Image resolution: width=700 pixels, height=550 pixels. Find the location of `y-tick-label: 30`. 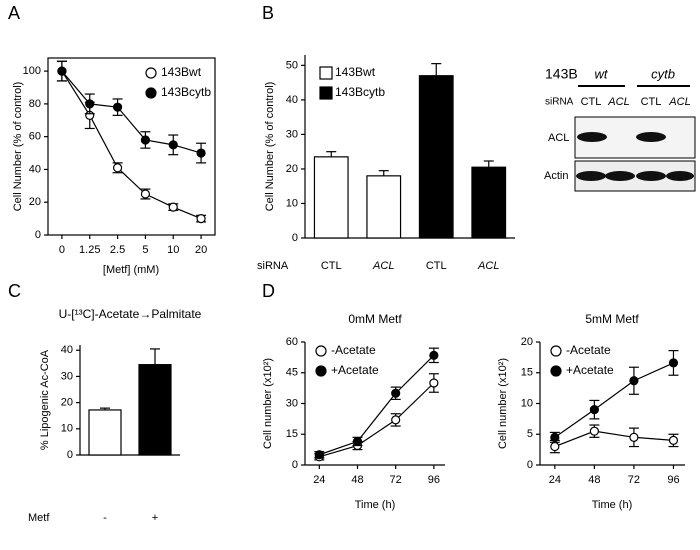

y-tick-label: 30 is located at coordinates (67, 376).